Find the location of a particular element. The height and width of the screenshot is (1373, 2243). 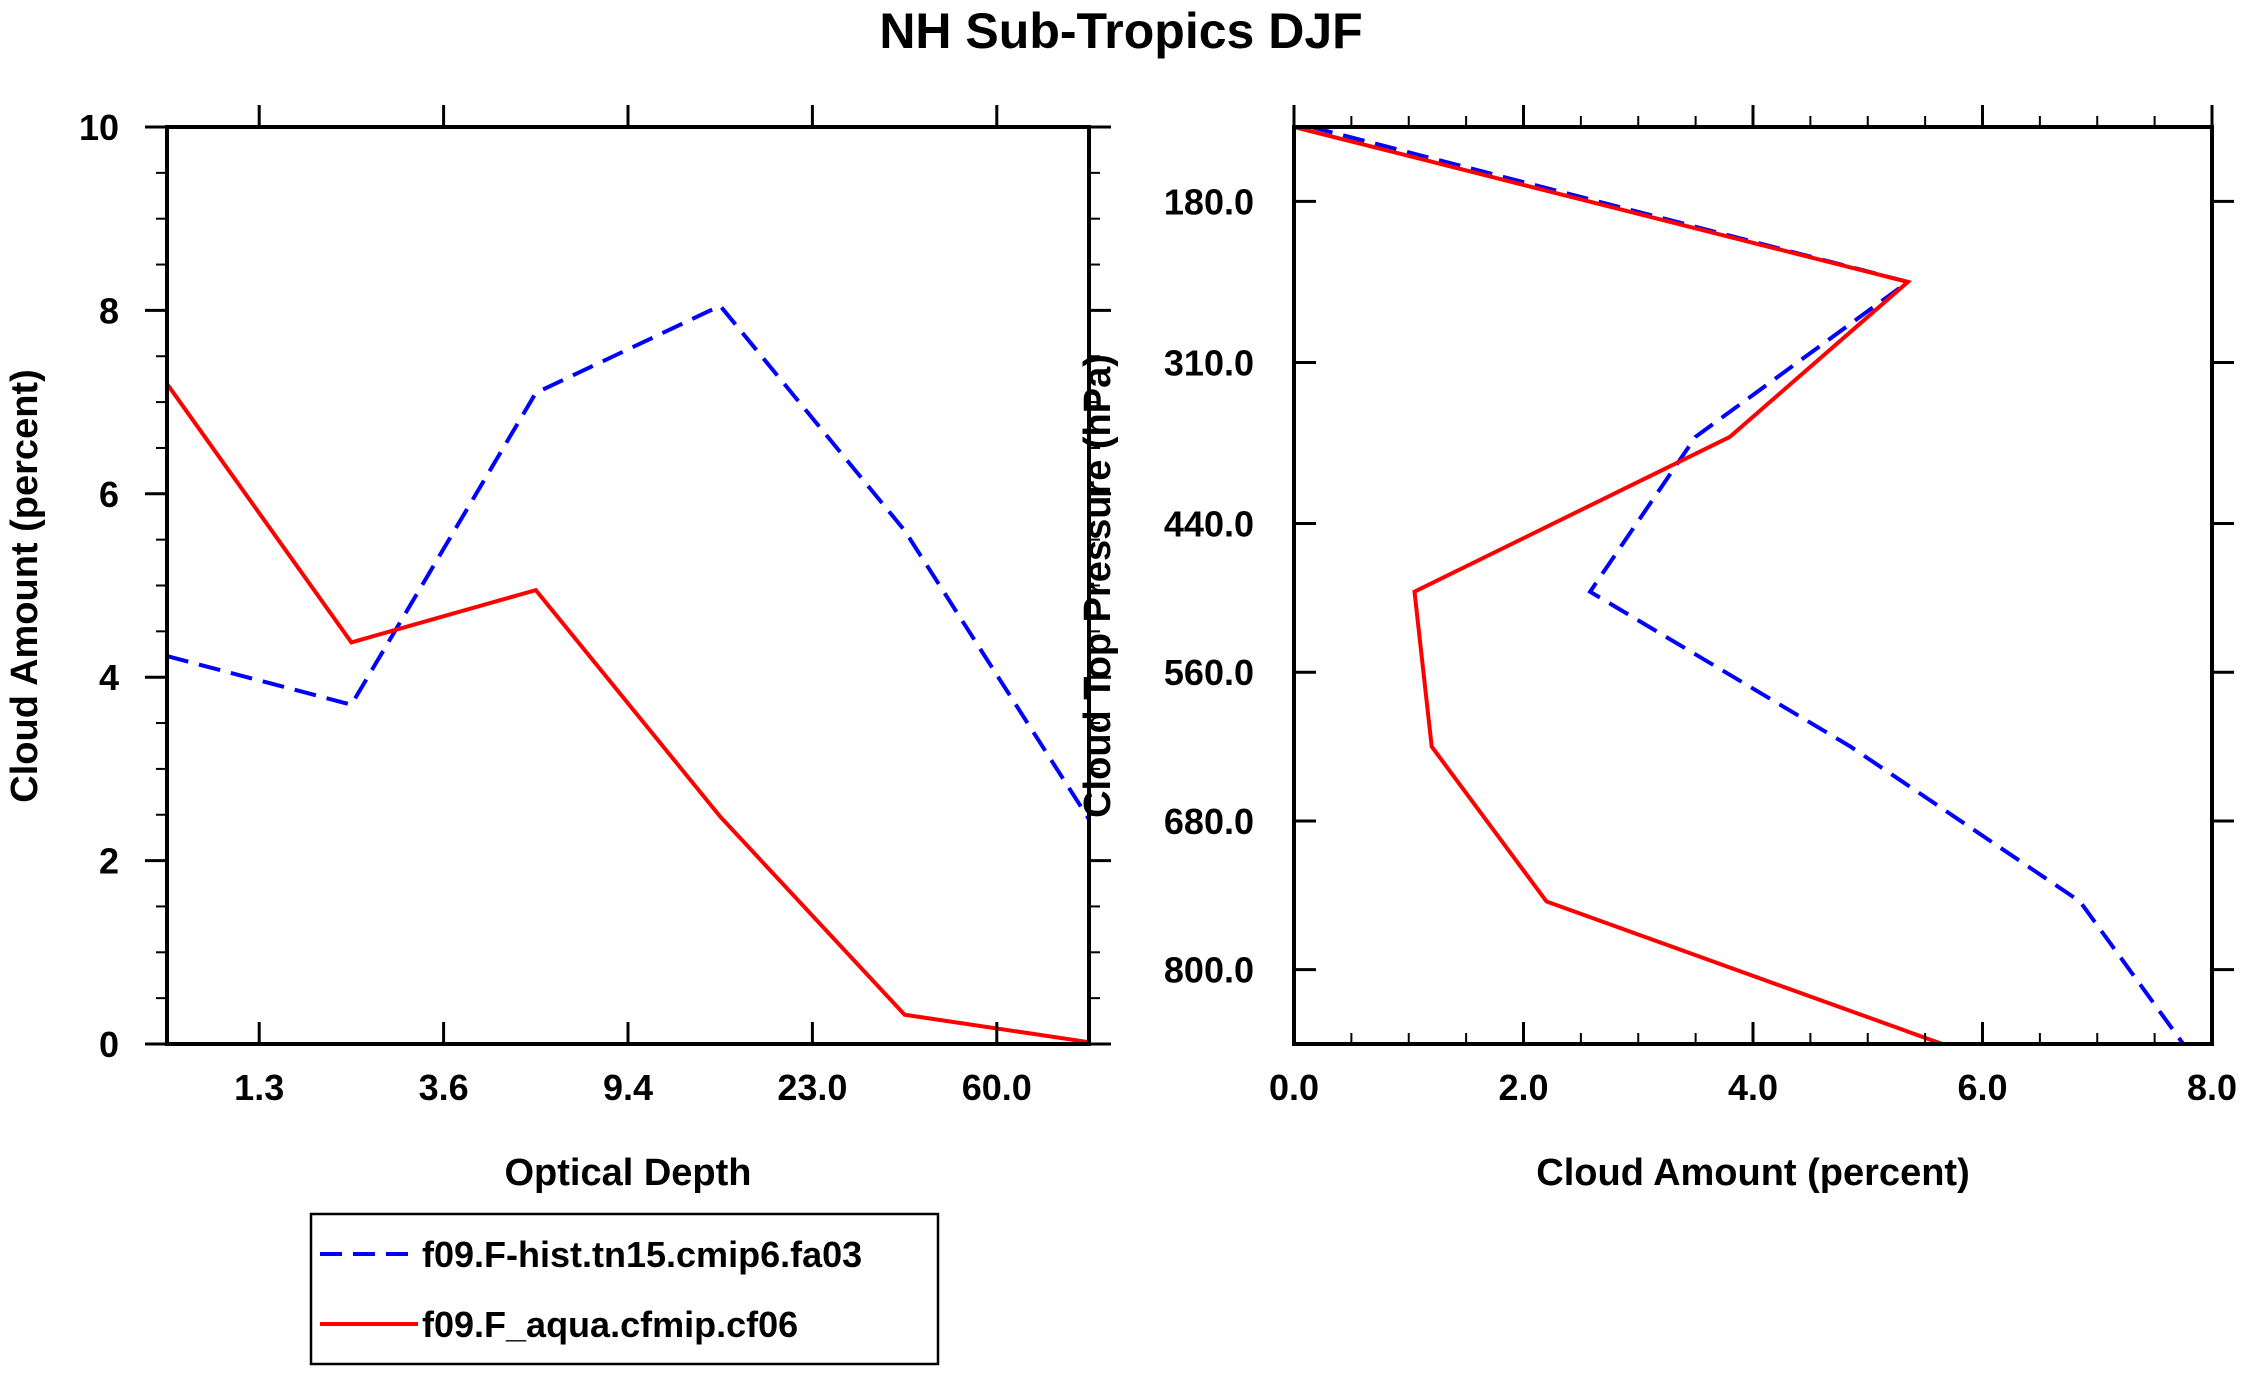

y-tick-label: 10 is located at coordinates (99, 127).